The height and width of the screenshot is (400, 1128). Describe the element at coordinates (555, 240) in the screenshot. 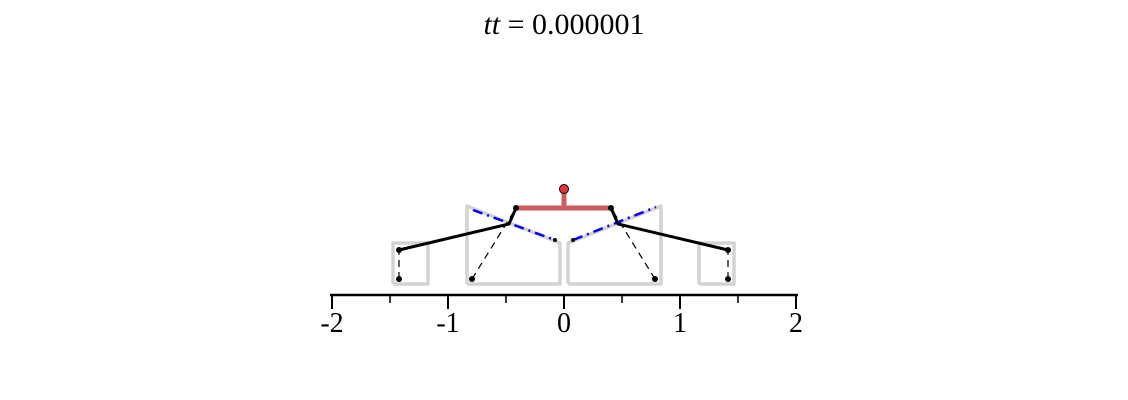

I see `joint-left-dashdot-end` at that location.